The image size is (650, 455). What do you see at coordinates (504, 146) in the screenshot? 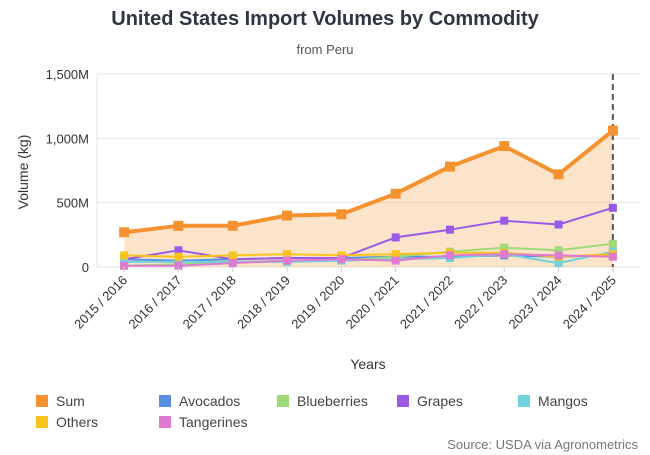
I see `point-sum-2022-2023` at bounding box center [504, 146].